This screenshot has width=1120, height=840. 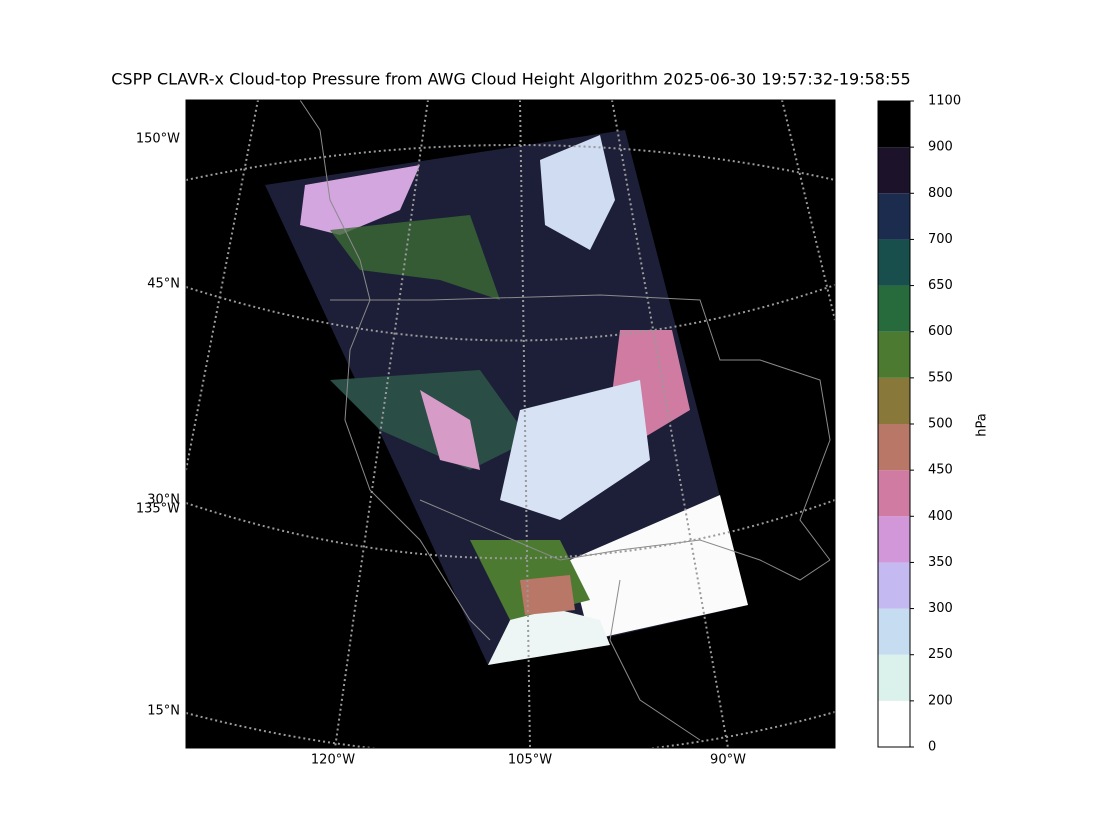 I want to click on colorbar-tick-label: 900, so click(x=940, y=147).